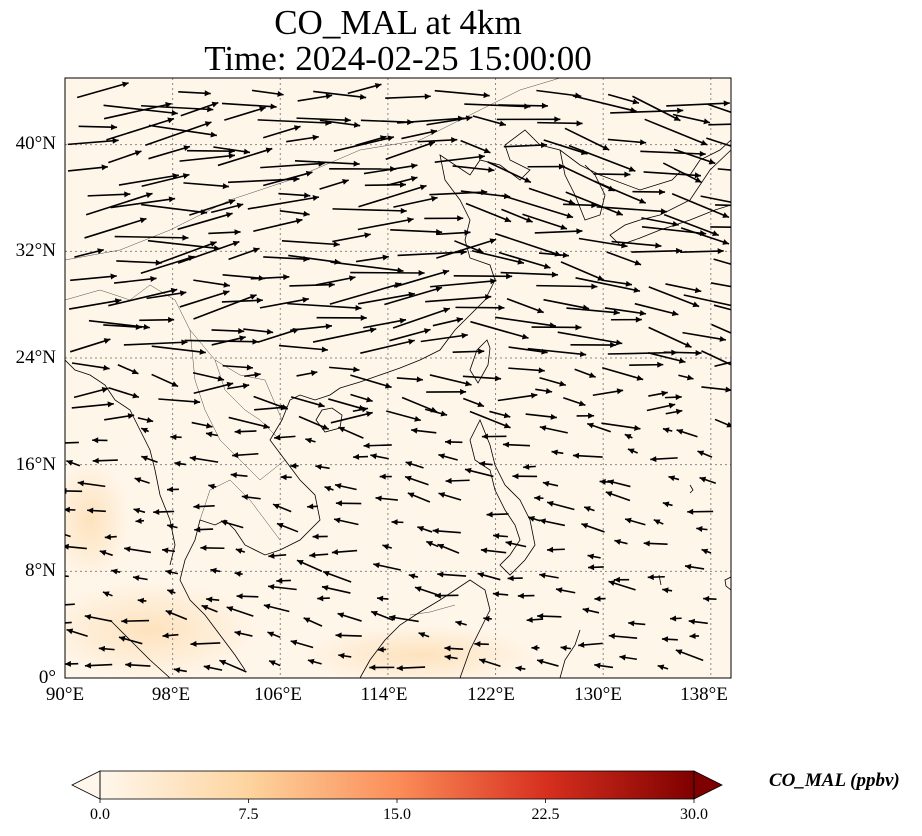  I want to click on lon-tick-label: 106°E, so click(278, 695).